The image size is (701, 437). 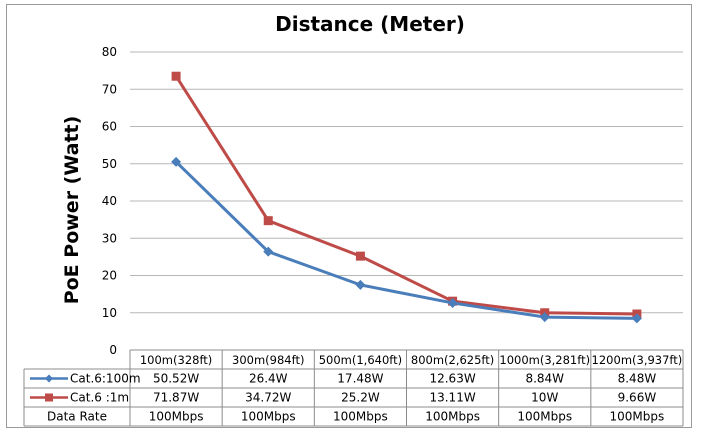 What do you see at coordinates (268, 379) in the screenshot?
I see `table-cell-value: 26.4W` at bounding box center [268, 379].